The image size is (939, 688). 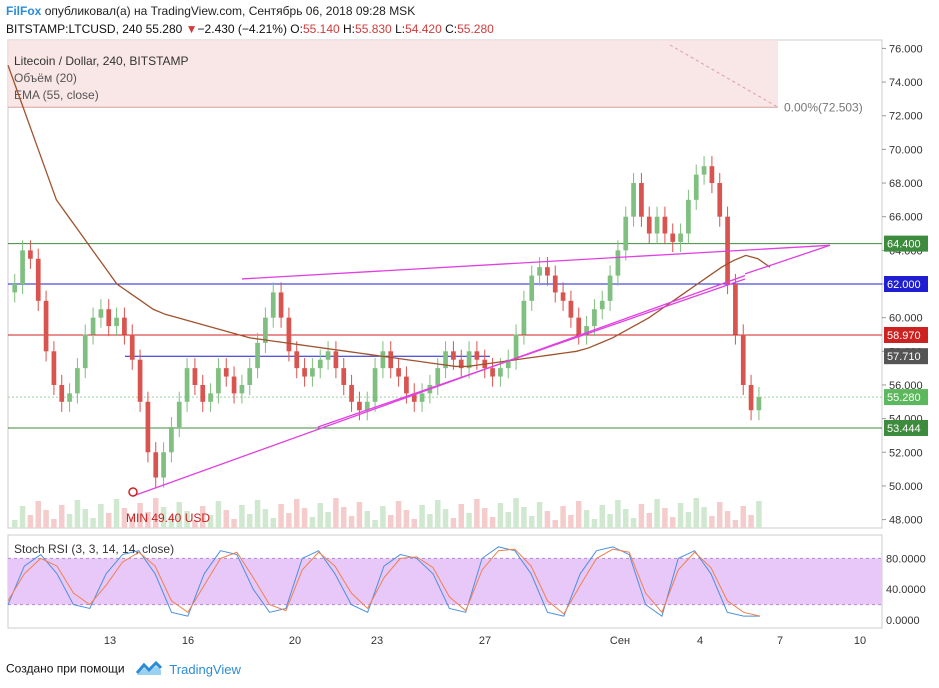 What do you see at coordinates (383, 581) in the screenshot?
I see `stoch-k-line` at bounding box center [383, 581].